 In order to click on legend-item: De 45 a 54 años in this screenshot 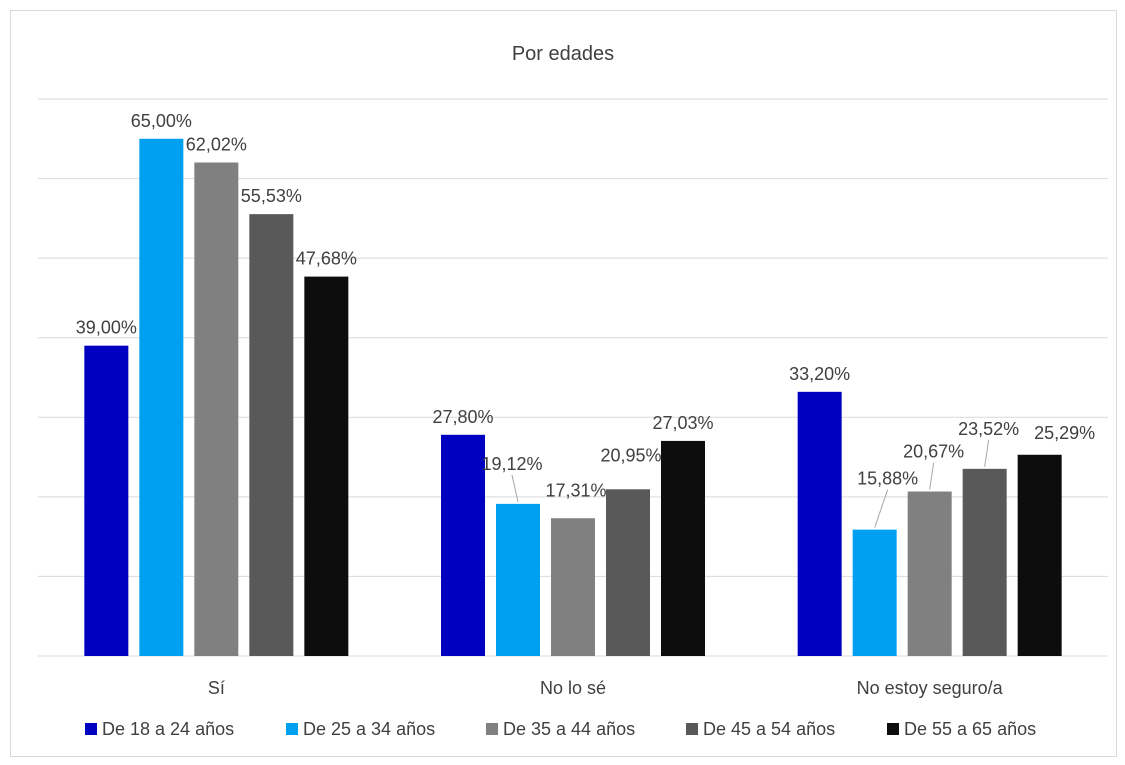, I will do `click(760, 729)`.